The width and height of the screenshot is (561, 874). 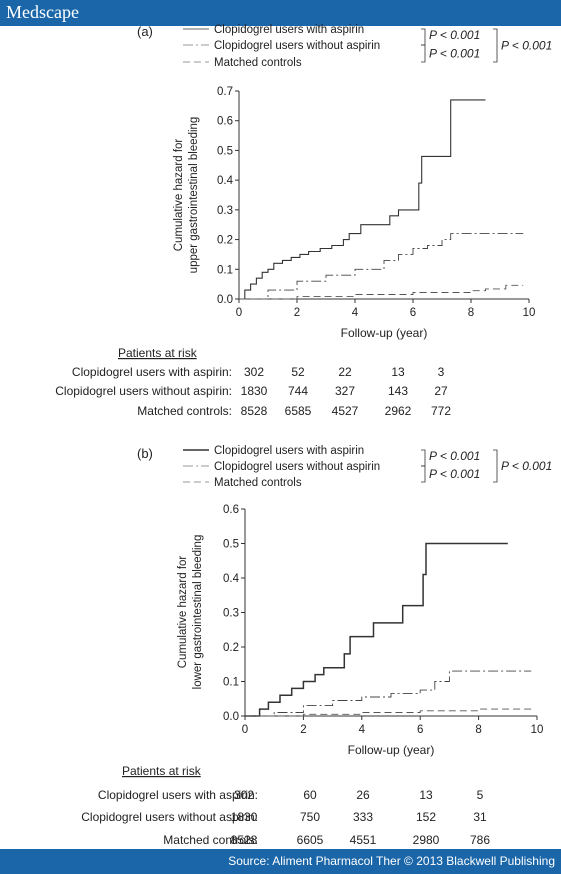 What do you see at coordinates (441, 391) in the screenshot?
I see `risk-row-value: 27` at bounding box center [441, 391].